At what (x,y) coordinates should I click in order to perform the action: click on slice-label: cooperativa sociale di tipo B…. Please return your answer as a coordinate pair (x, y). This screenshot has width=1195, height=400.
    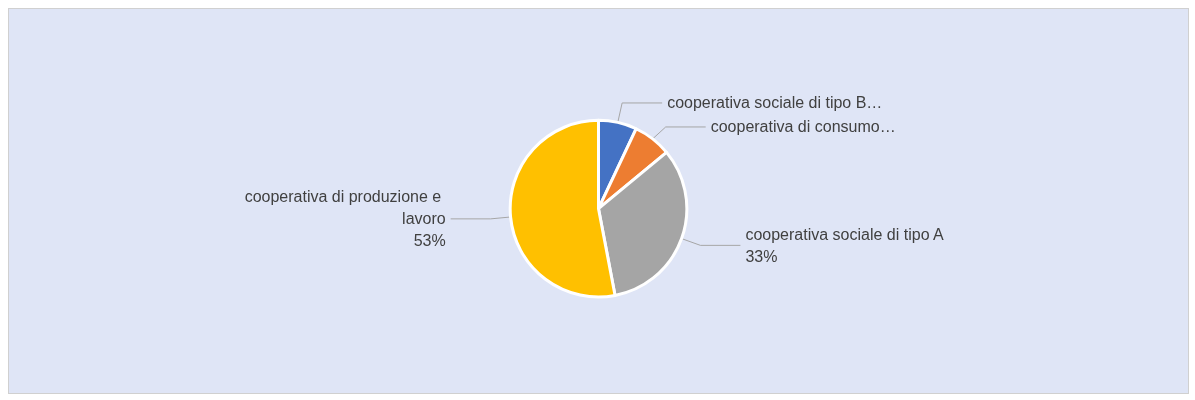
    Looking at the image, I should click on (775, 103).